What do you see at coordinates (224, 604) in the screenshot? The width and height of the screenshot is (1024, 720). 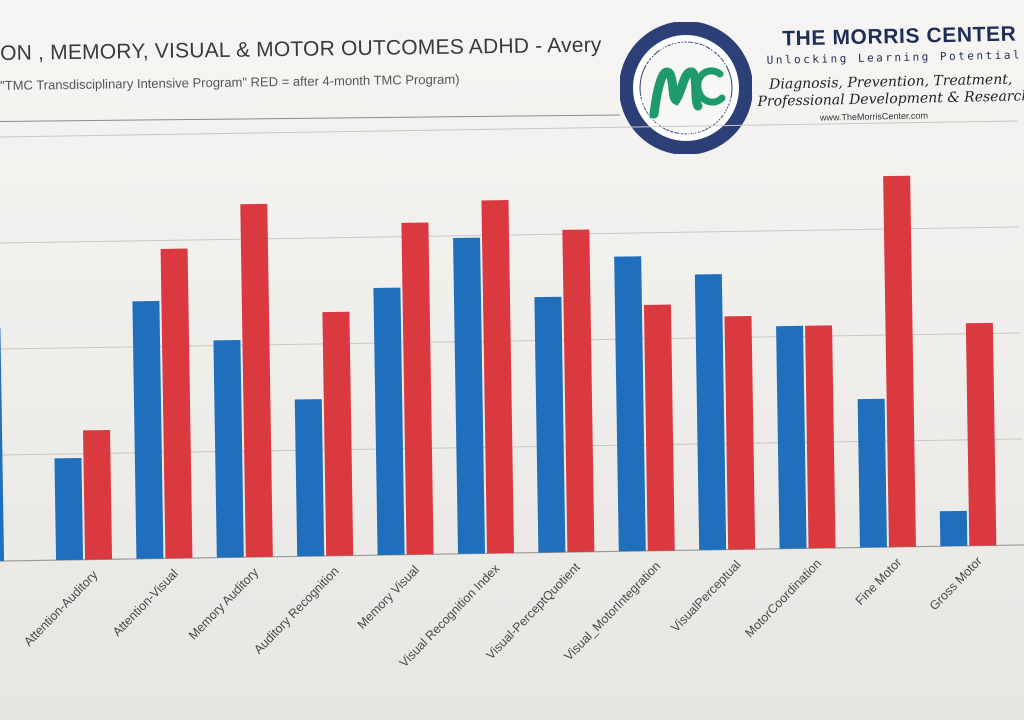 I see `x-tick-label-2: Memory Auditory` at bounding box center [224, 604].